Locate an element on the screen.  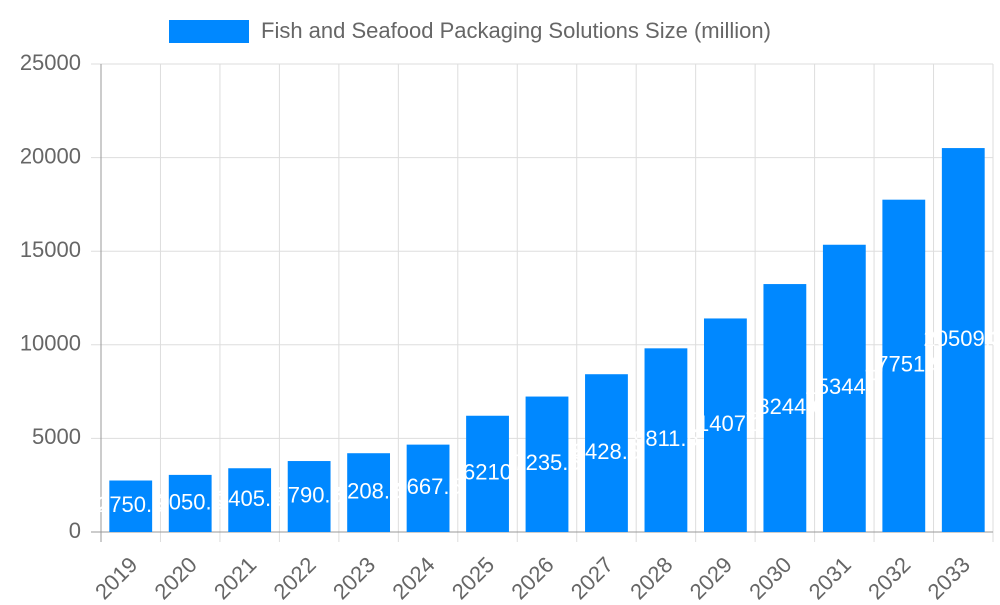
x-tick-label: 2032 is located at coordinates (889, 576).